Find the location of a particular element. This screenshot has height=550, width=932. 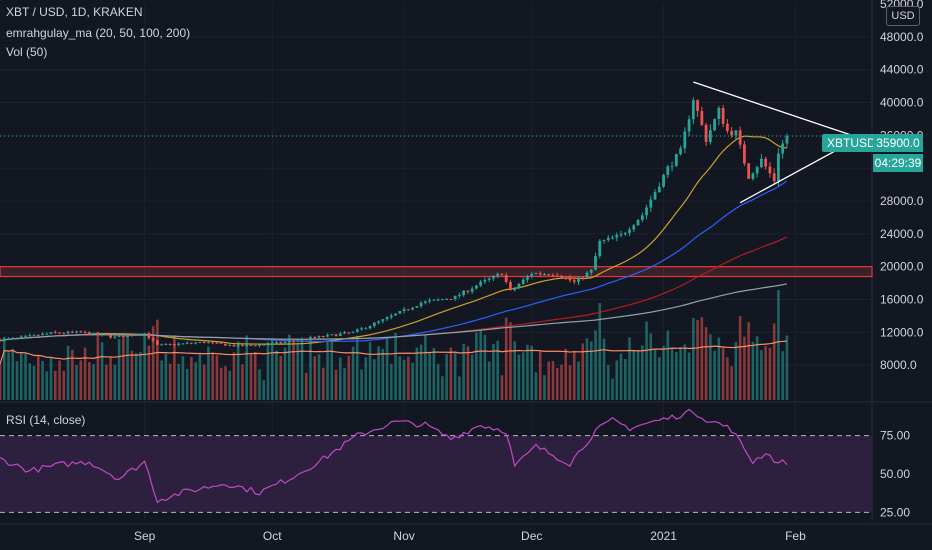

price-tick-label: 16000.0 is located at coordinates (902, 300).